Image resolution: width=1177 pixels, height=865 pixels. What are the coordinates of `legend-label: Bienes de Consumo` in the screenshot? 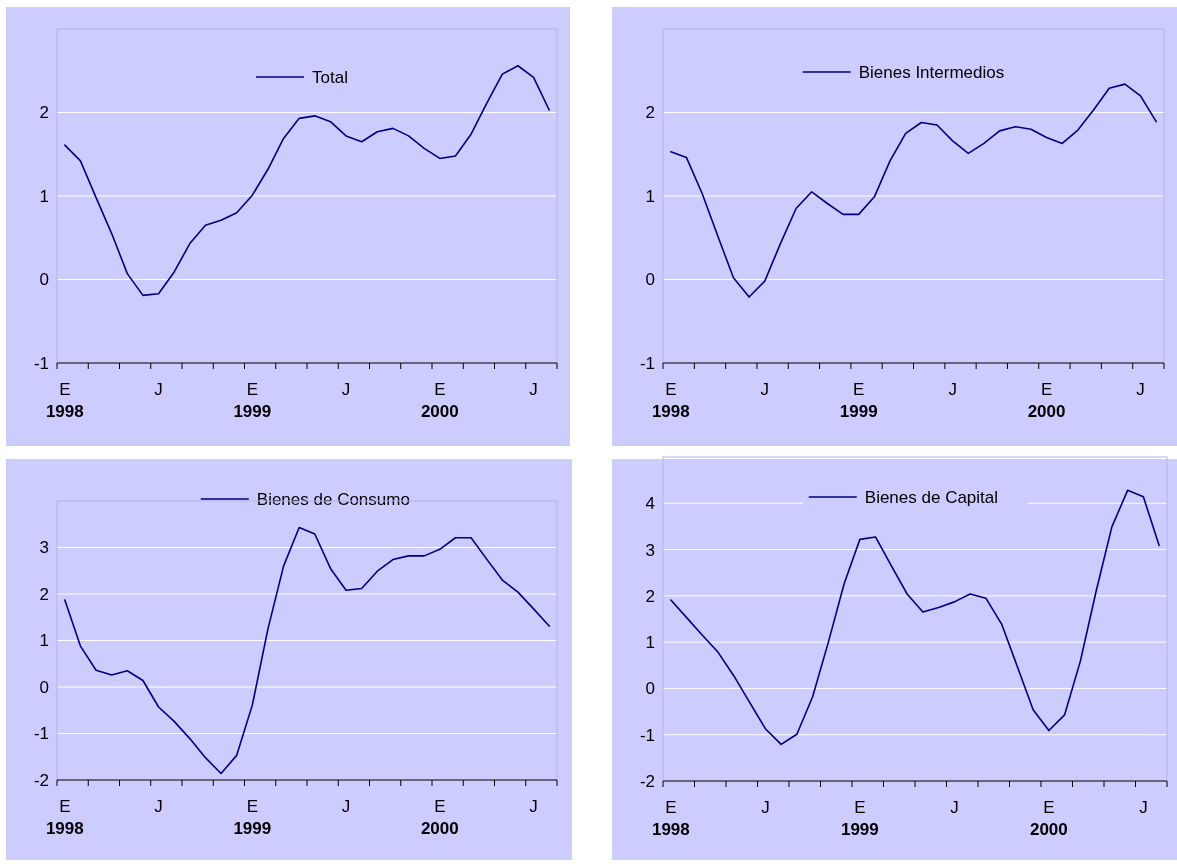 It's located at (333, 499).